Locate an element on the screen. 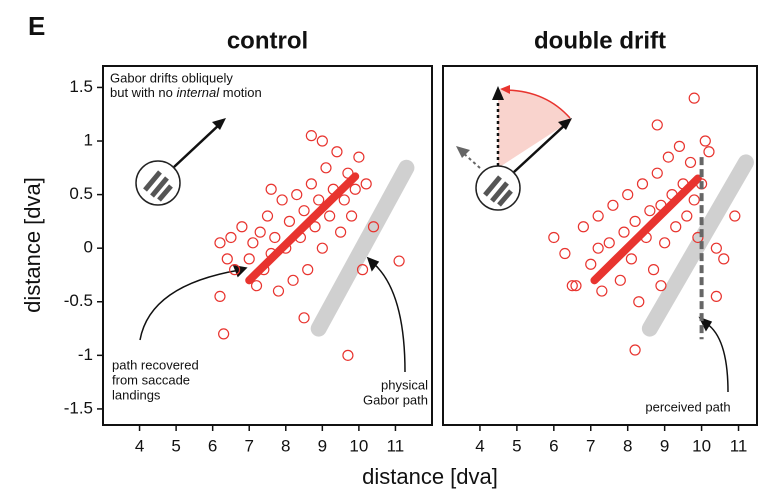 This screenshot has width=759, height=498. annotation: landings is located at coordinates (136, 394).